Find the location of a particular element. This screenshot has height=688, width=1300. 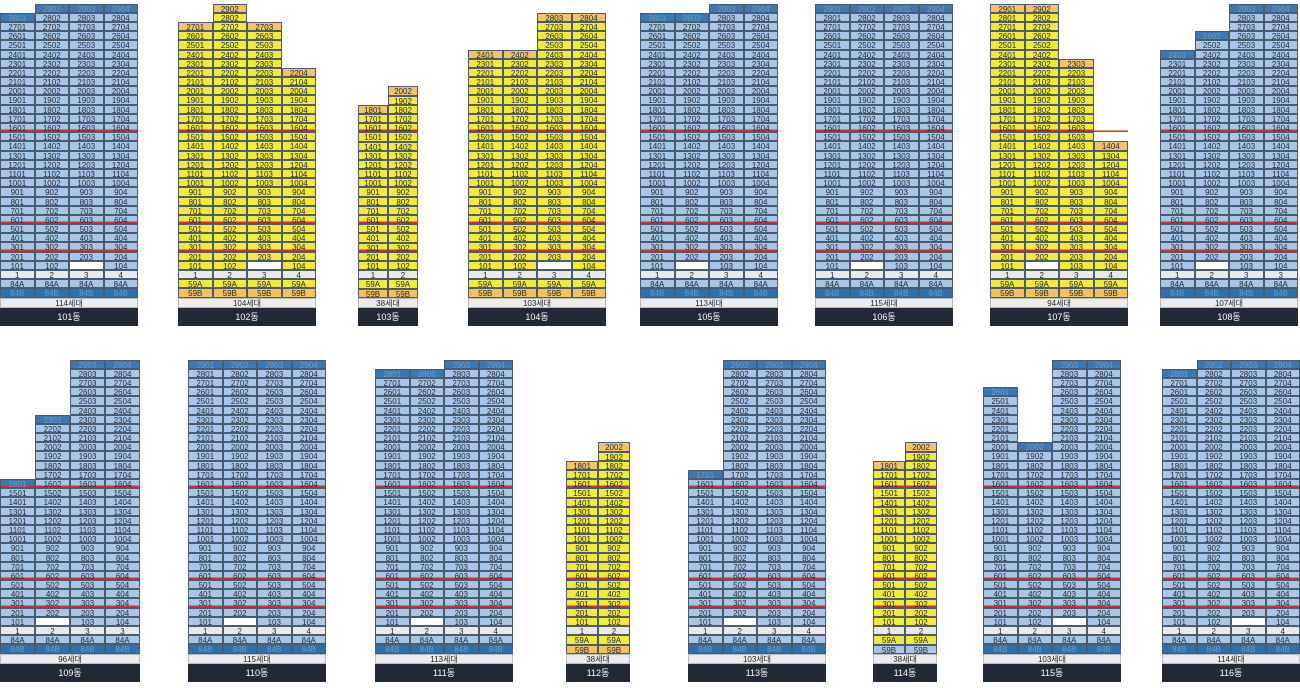

vacant-unit is located at coordinates (264, 265).